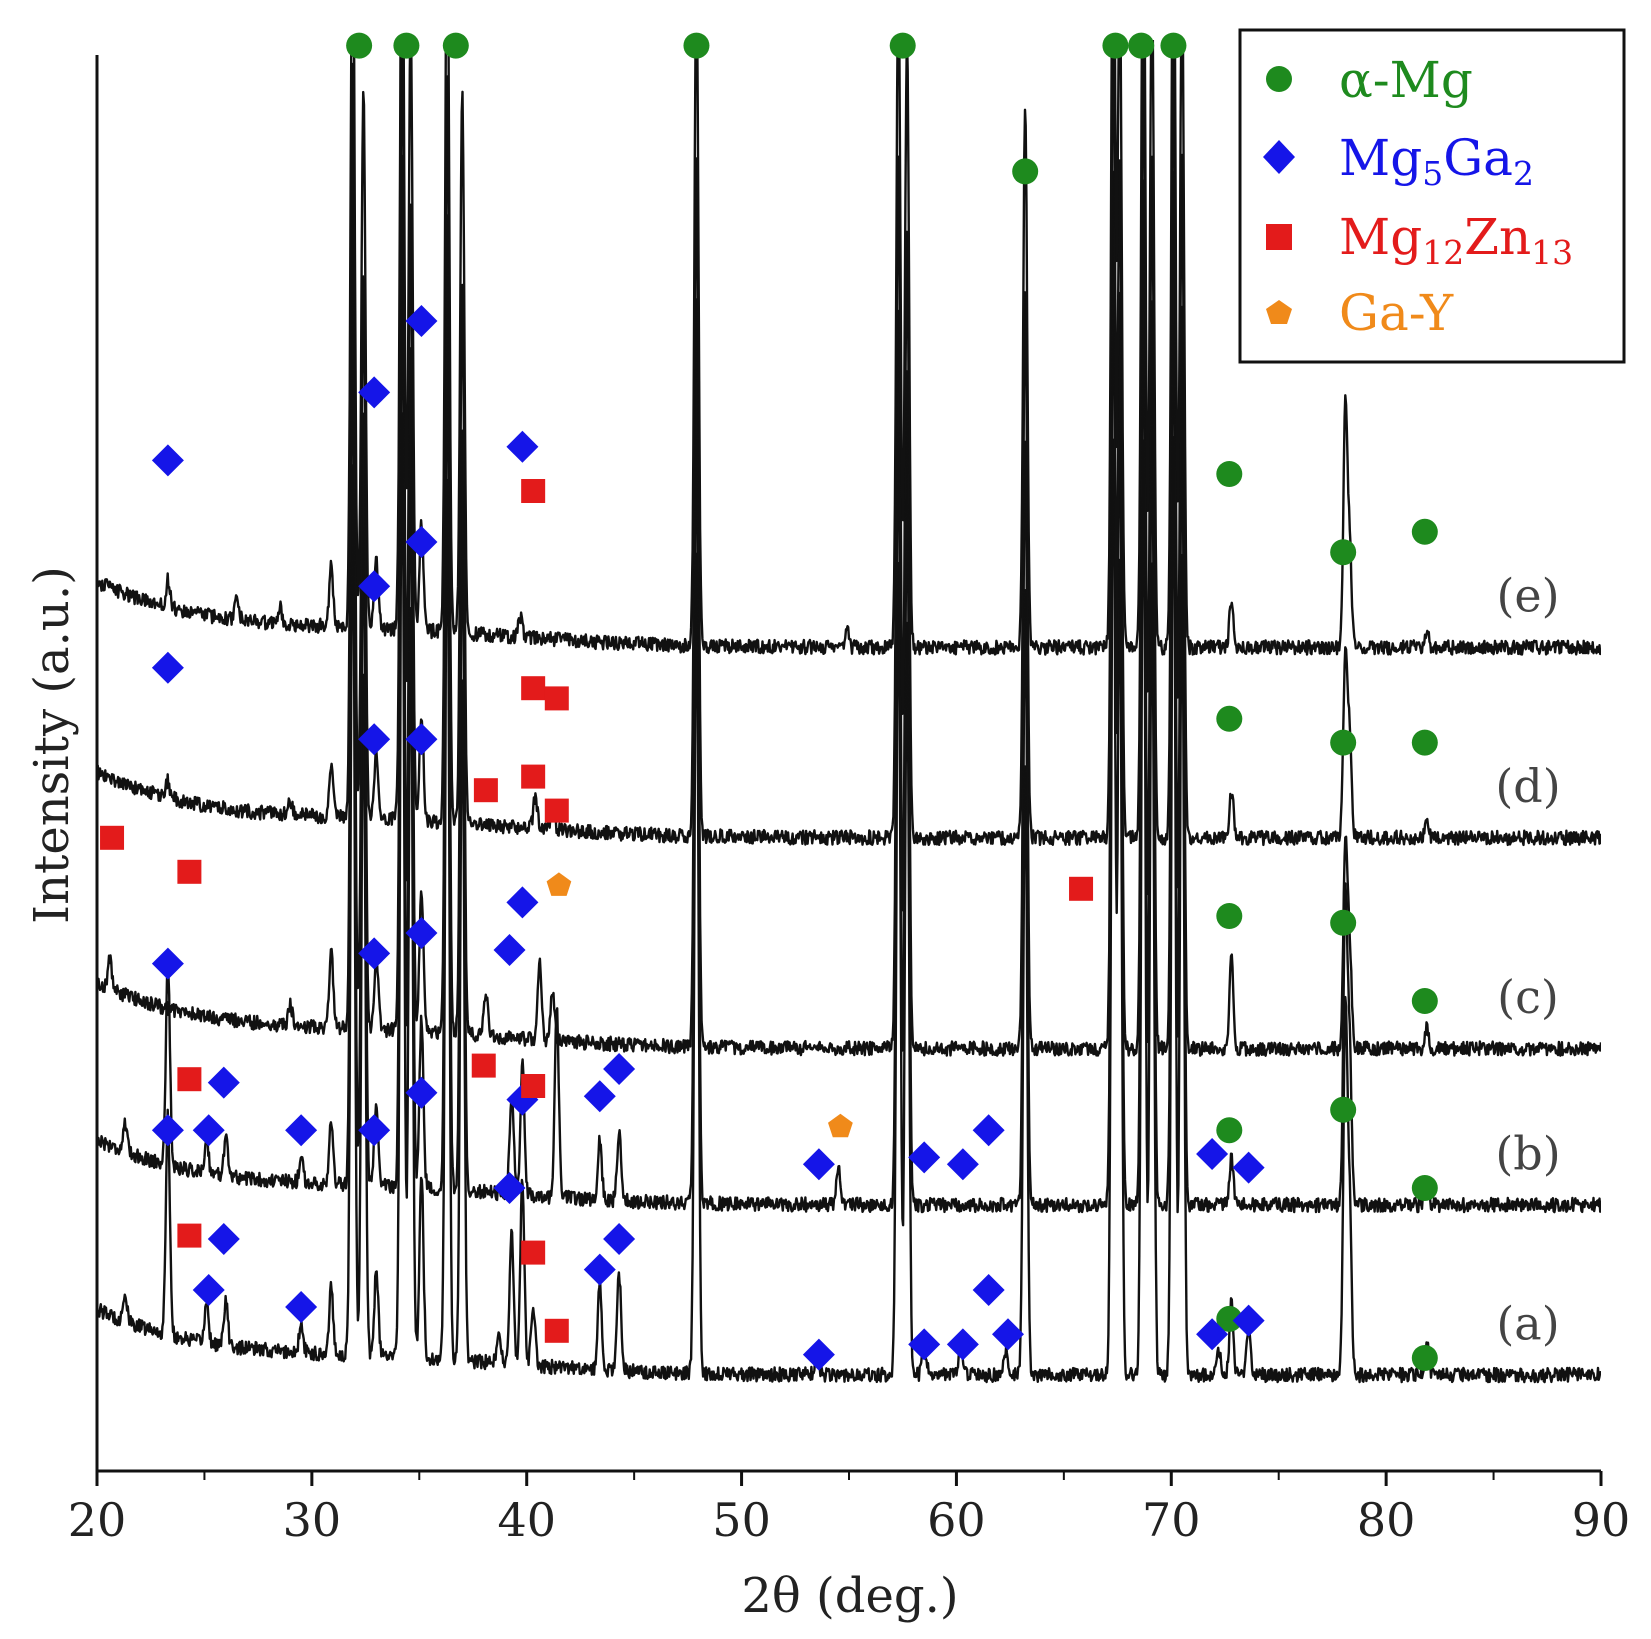 This screenshot has width=1651, height=1639. Describe the element at coordinates (97, 1520) in the screenshot. I see `x-tick-label: 20` at that location.